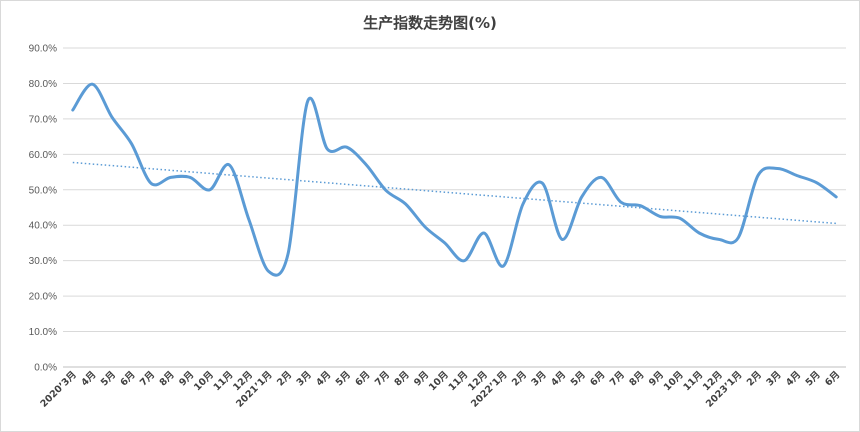  I want to click on chart-title: 生产指数走势图(%), so click(430, 23).